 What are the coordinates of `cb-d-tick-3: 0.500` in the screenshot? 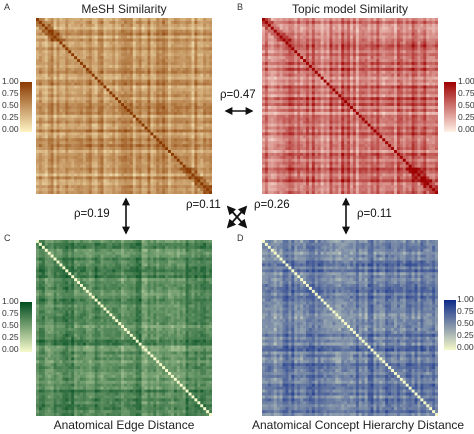 It's located at (465, 323).